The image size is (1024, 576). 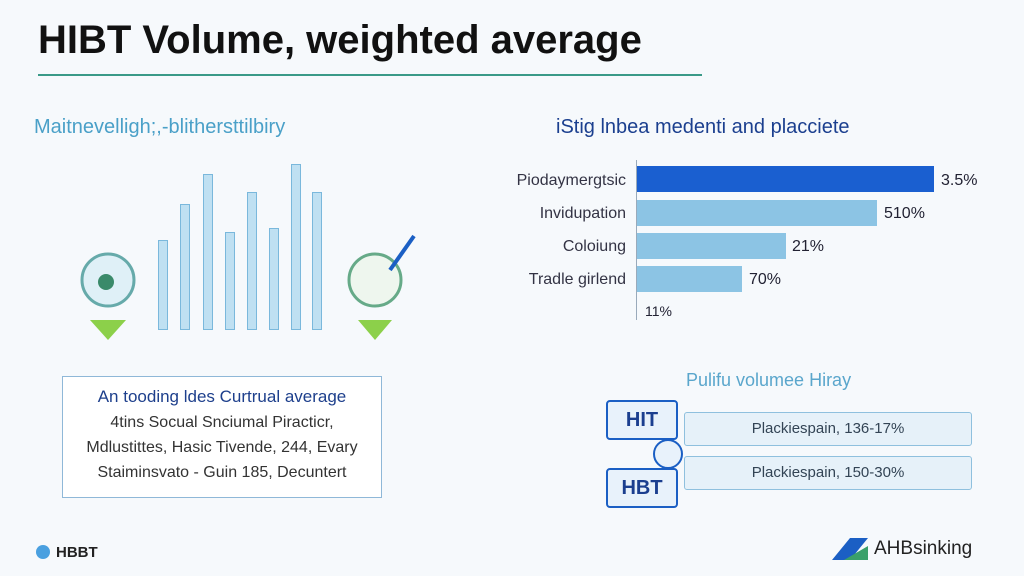 I want to click on info-title: An tooding ldes Curtrual average, so click(x=222, y=396).